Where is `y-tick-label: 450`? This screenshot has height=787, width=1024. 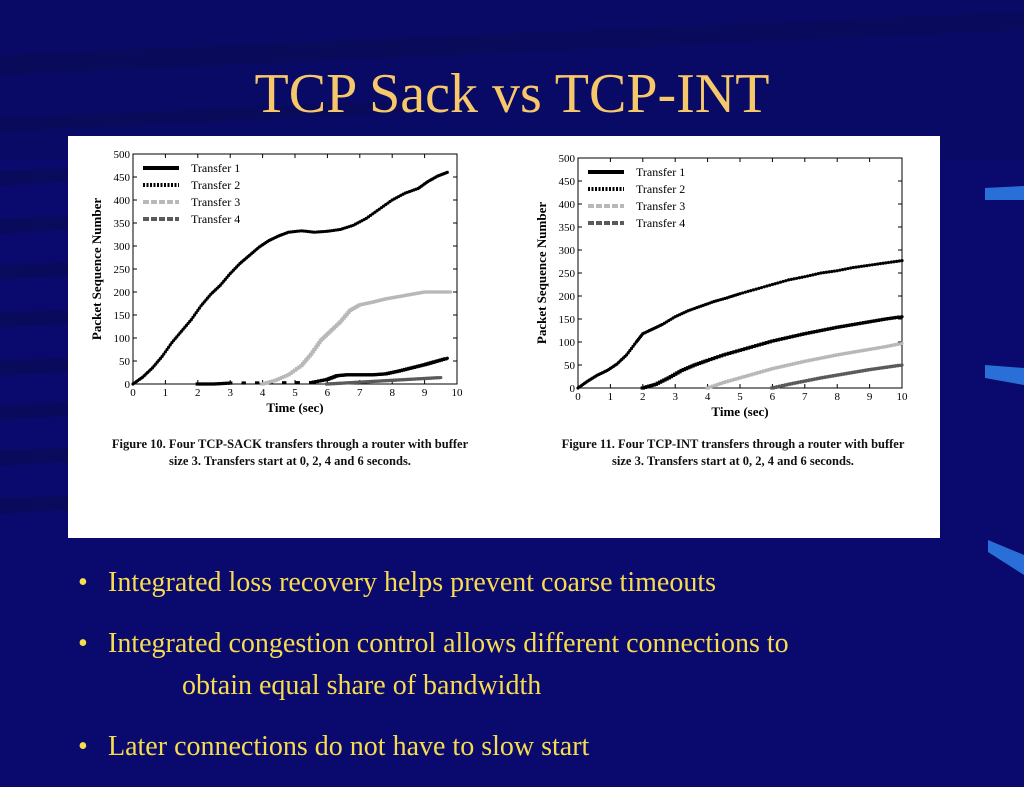
y-tick-label: 450 is located at coordinates (567, 182).